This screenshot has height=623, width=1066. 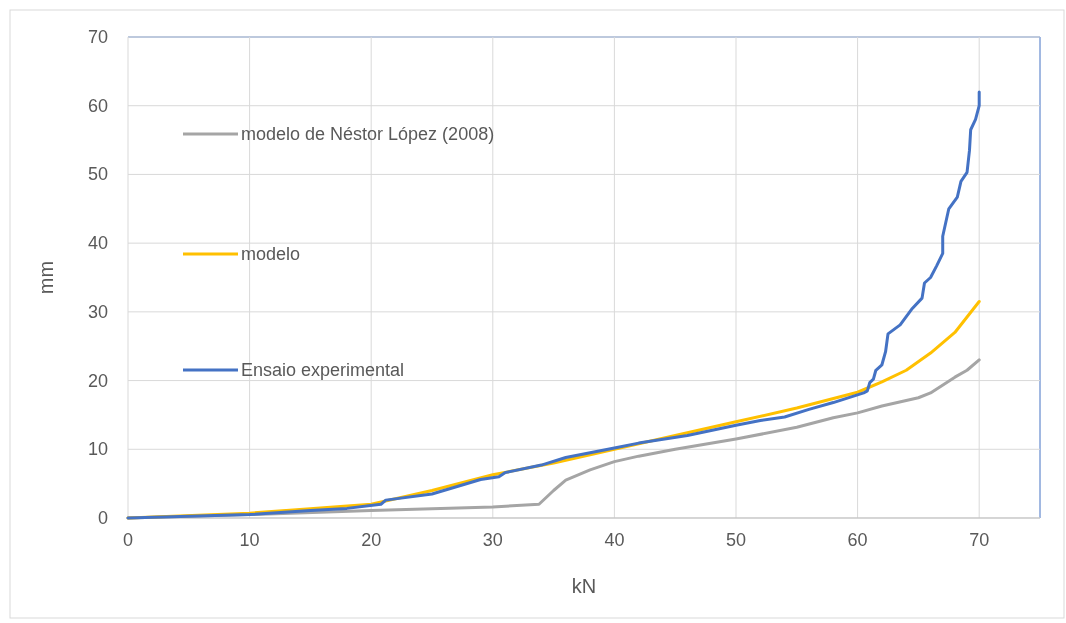 I want to click on y-tick-label: 10, so click(x=97, y=449).